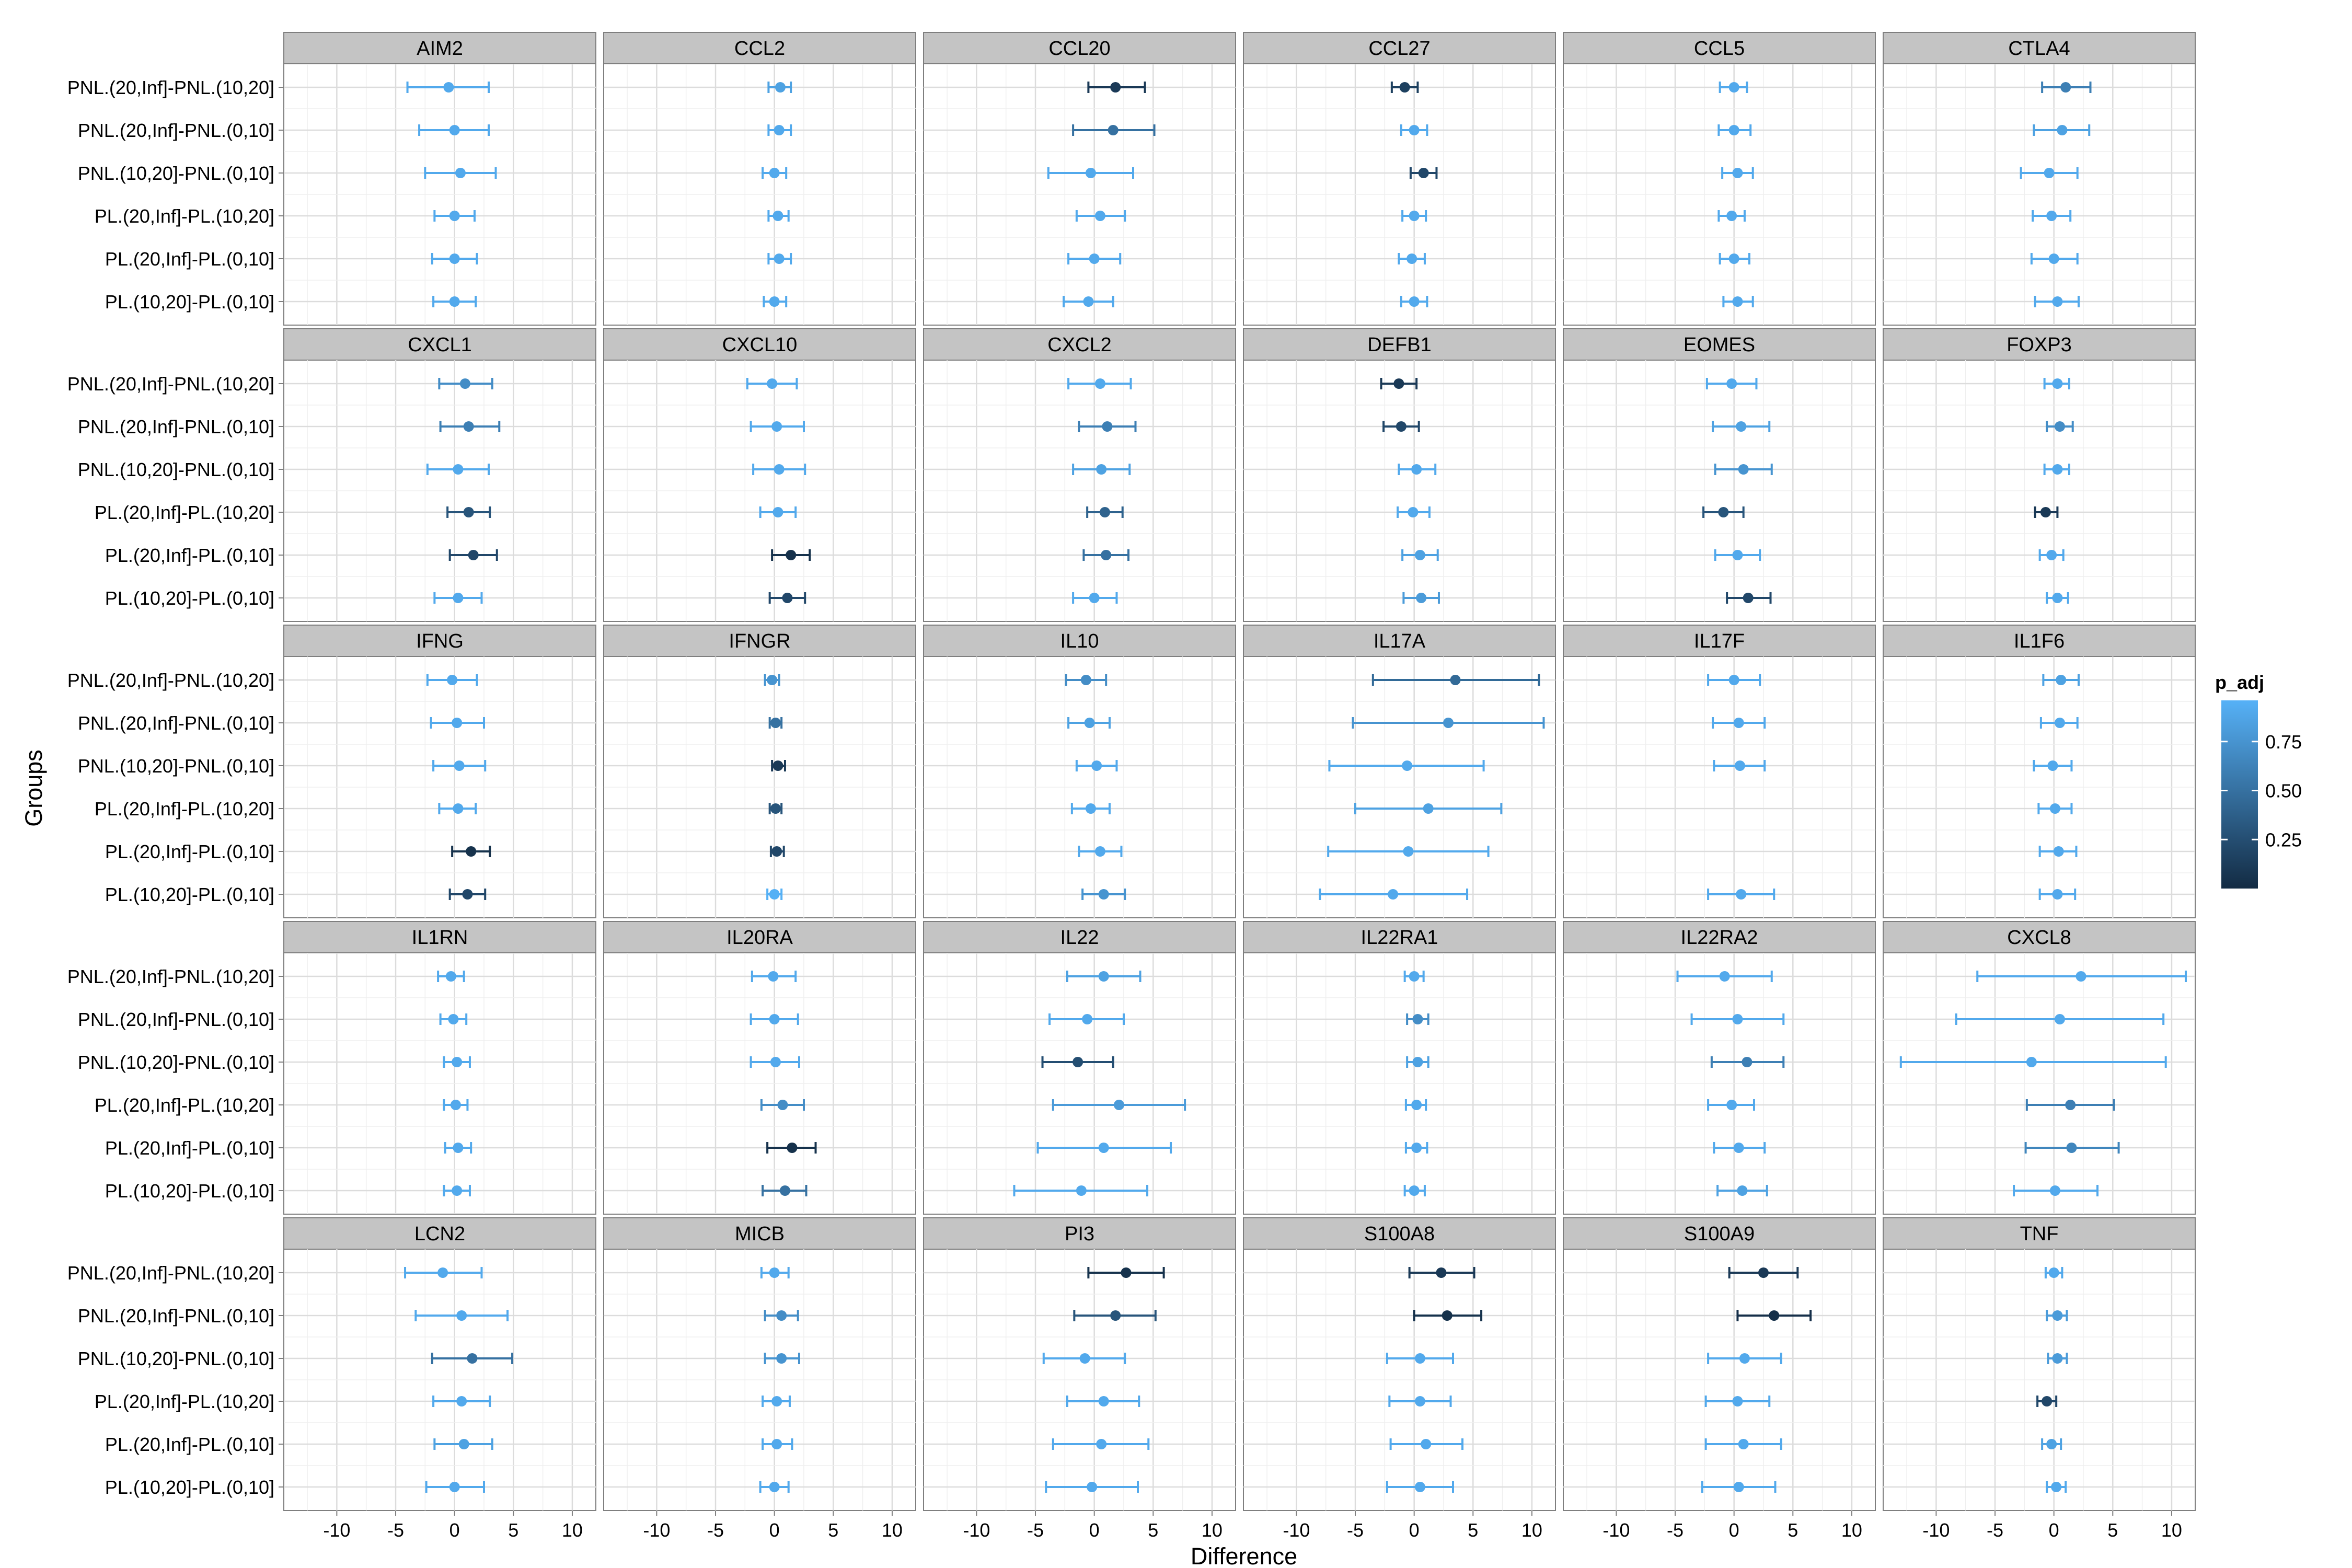  What do you see at coordinates (1719, 49) in the screenshot?
I see `panel-title: CCL5` at bounding box center [1719, 49].